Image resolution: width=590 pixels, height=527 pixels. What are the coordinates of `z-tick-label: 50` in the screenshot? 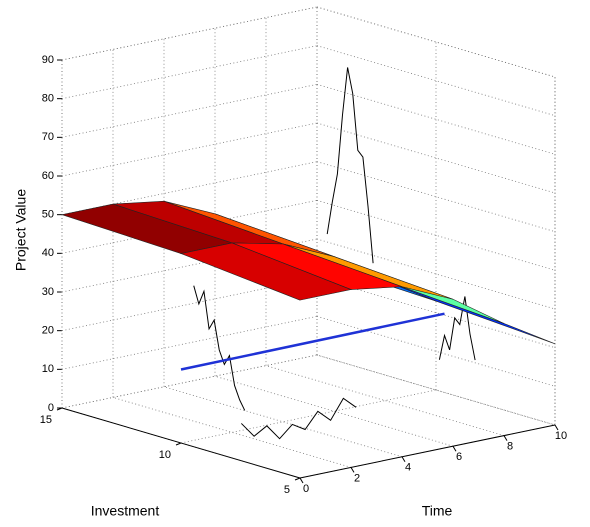 It's located at (48, 215).